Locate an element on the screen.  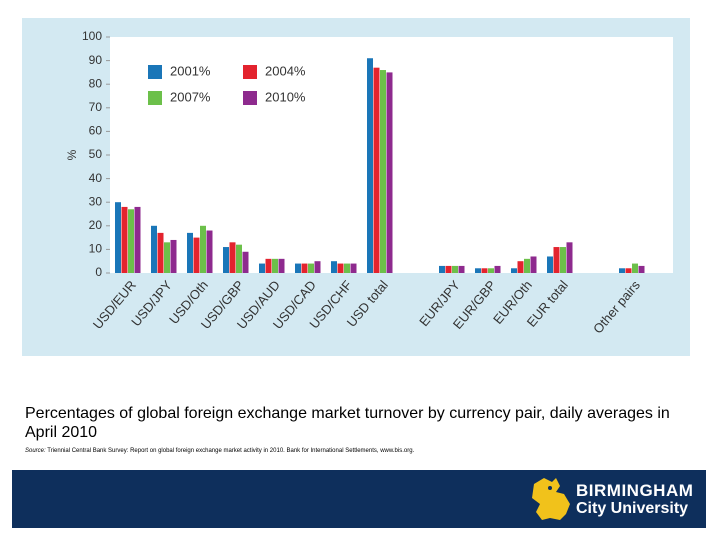
footer is located at coordinates (359, 499).